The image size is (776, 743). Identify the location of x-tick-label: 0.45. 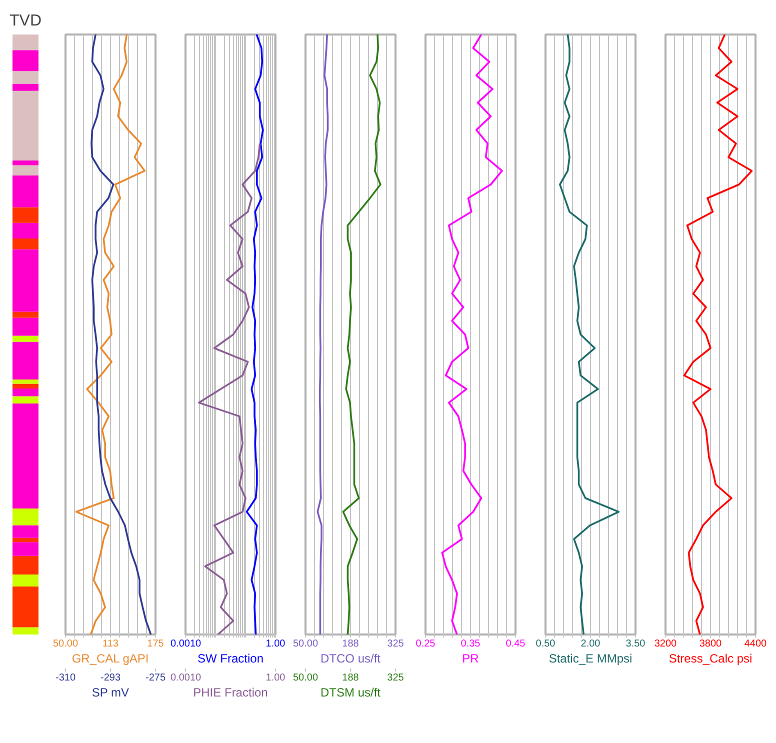
(516, 644).